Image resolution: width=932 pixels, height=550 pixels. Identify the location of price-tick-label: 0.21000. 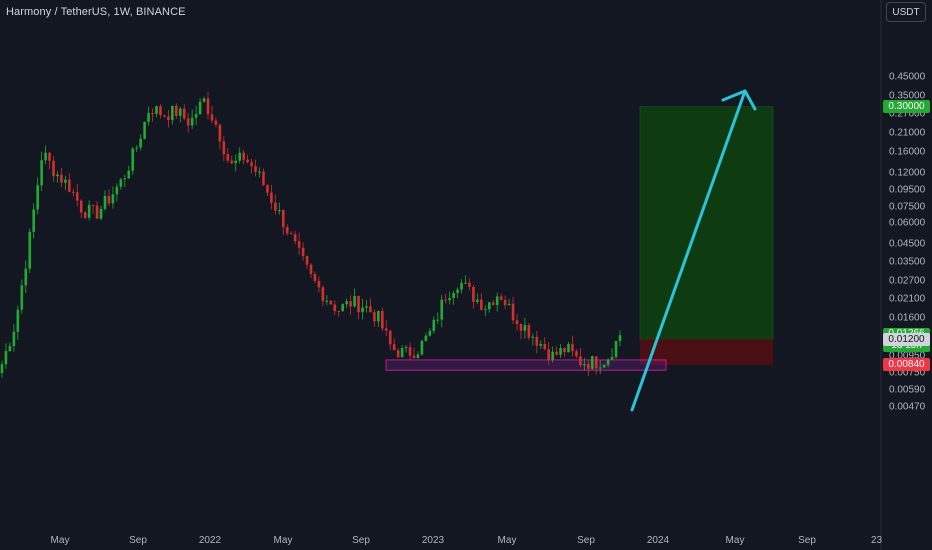
(907, 132).